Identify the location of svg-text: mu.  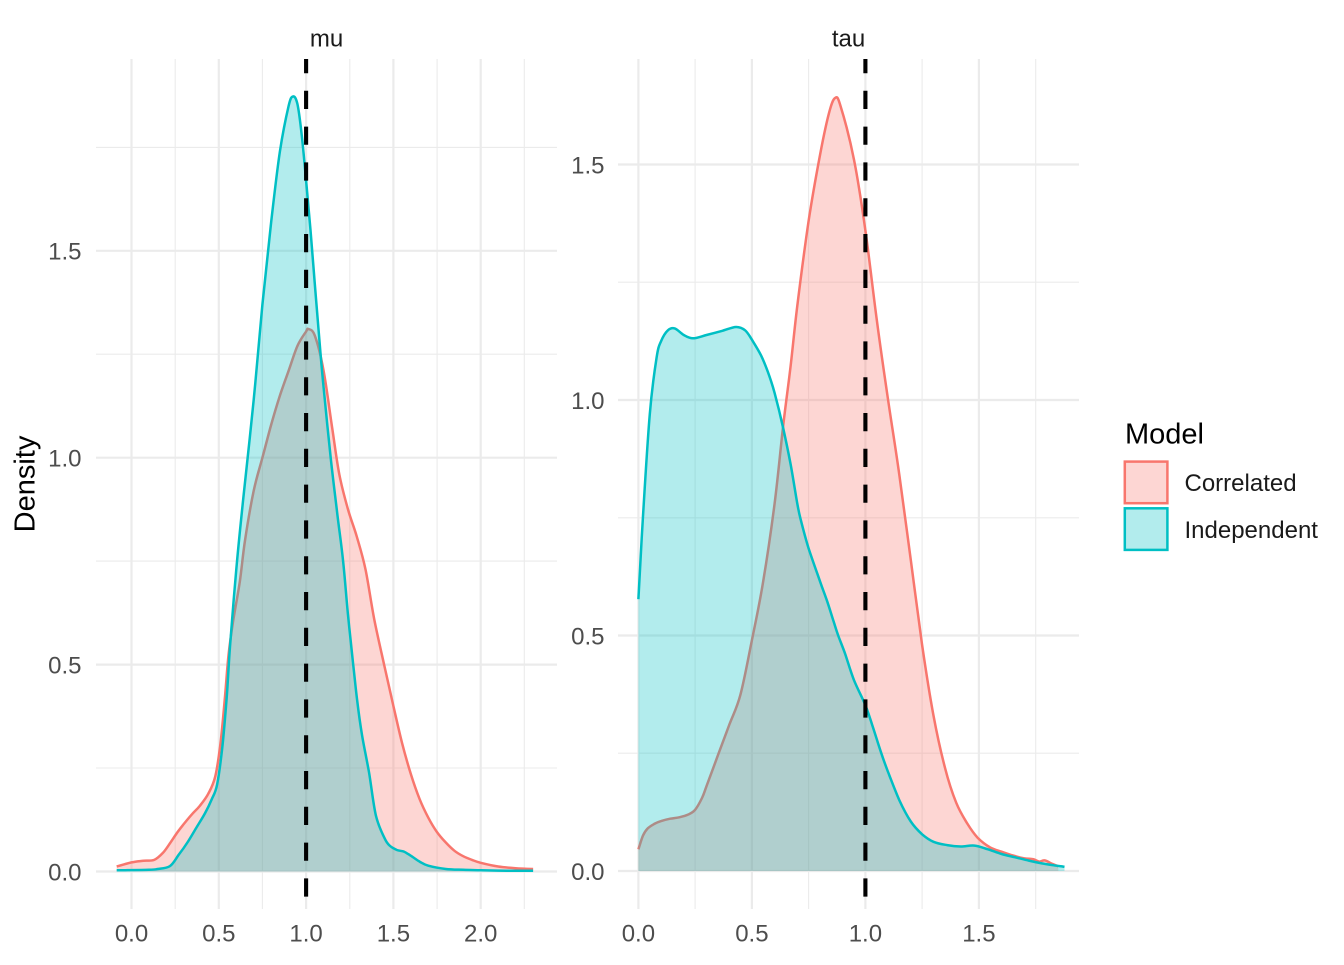
(326, 38).